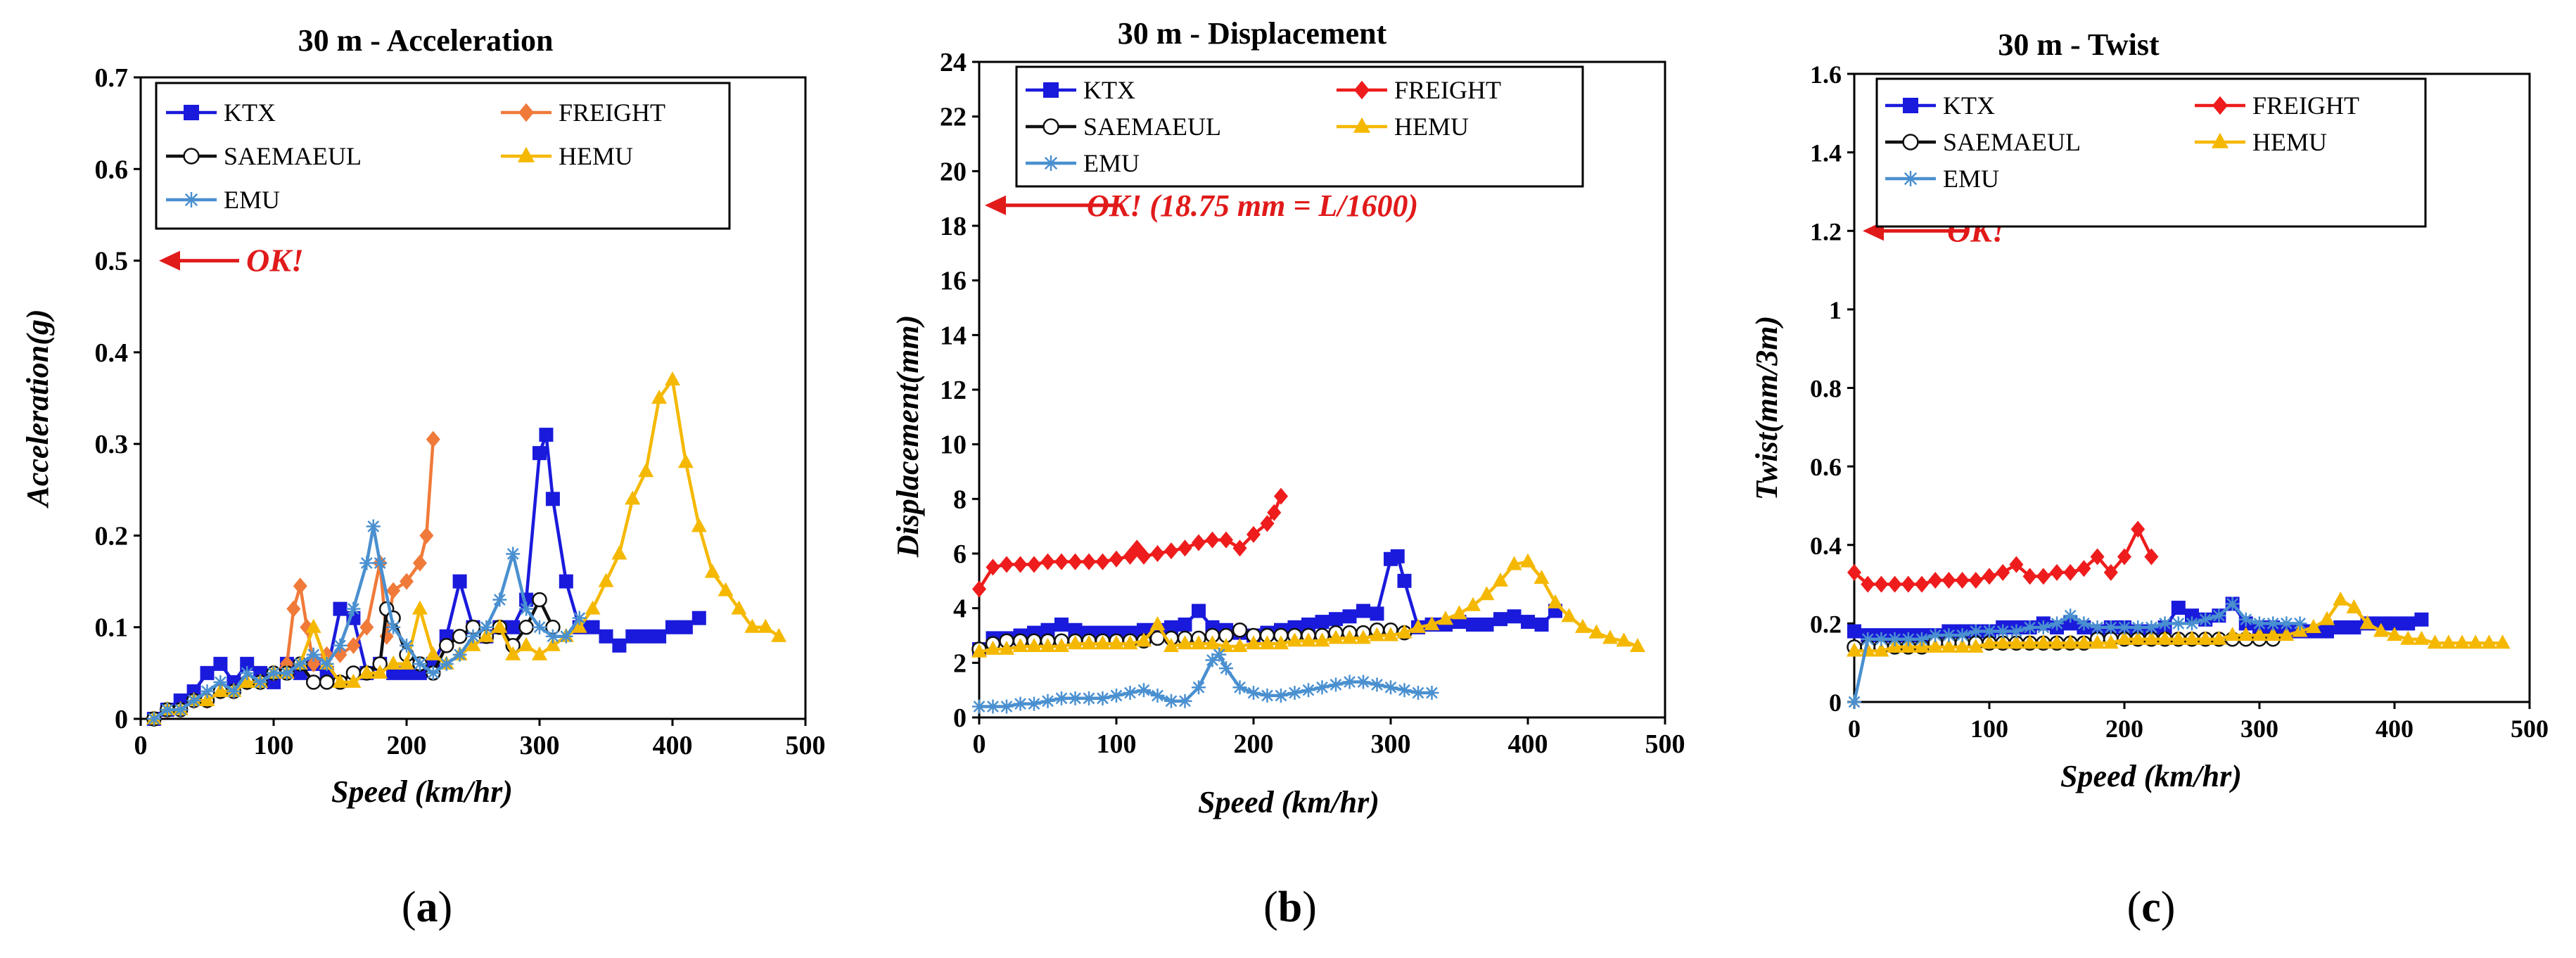 This screenshot has width=2576, height=958. I want to click on series-line-freight, so click(1130, 542).